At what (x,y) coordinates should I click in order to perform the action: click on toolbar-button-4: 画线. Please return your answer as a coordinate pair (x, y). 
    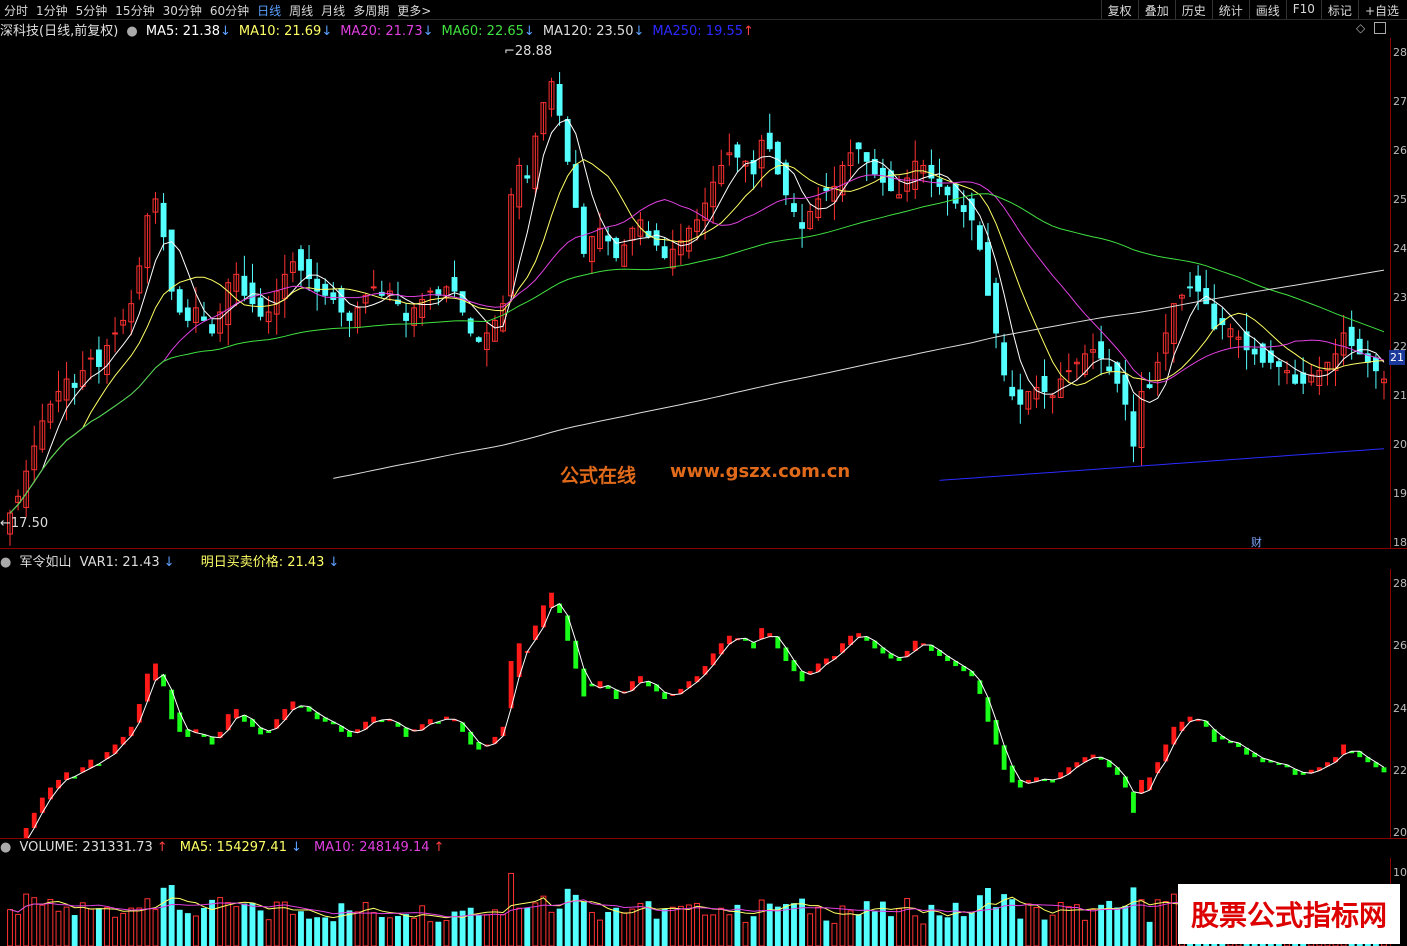
    Looking at the image, I should click on (1267, 9).